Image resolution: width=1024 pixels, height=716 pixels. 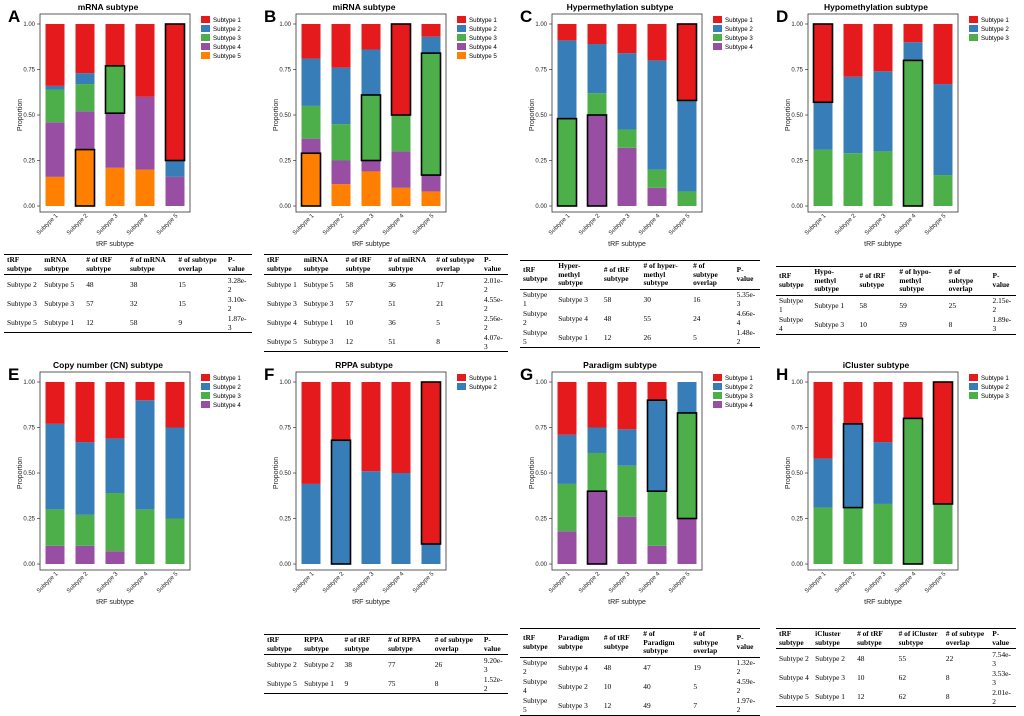 What do you see at coordinates (538, 337) in the screenshot?
I see `table-cell: Subtype 5` at bounding box center [538, 337].